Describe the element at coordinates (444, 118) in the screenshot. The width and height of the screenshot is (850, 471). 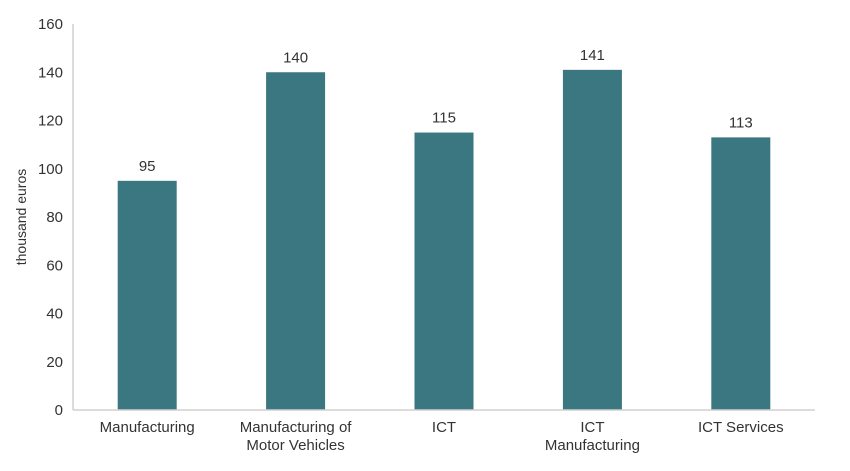
I see `data-label: 115` at that location.